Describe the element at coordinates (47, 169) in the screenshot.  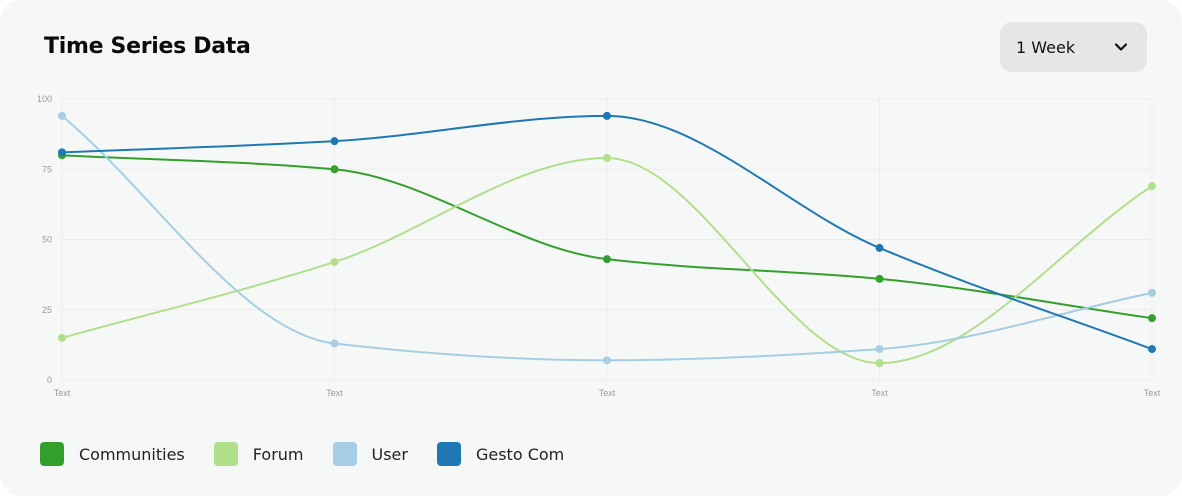
I see `y-tick-label: 75` at that location.